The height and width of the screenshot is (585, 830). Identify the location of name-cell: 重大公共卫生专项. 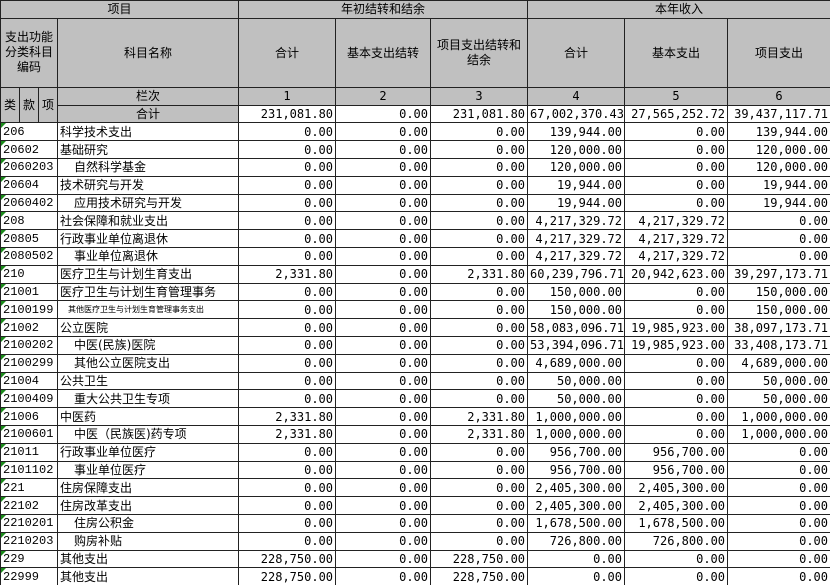
(148, 399).